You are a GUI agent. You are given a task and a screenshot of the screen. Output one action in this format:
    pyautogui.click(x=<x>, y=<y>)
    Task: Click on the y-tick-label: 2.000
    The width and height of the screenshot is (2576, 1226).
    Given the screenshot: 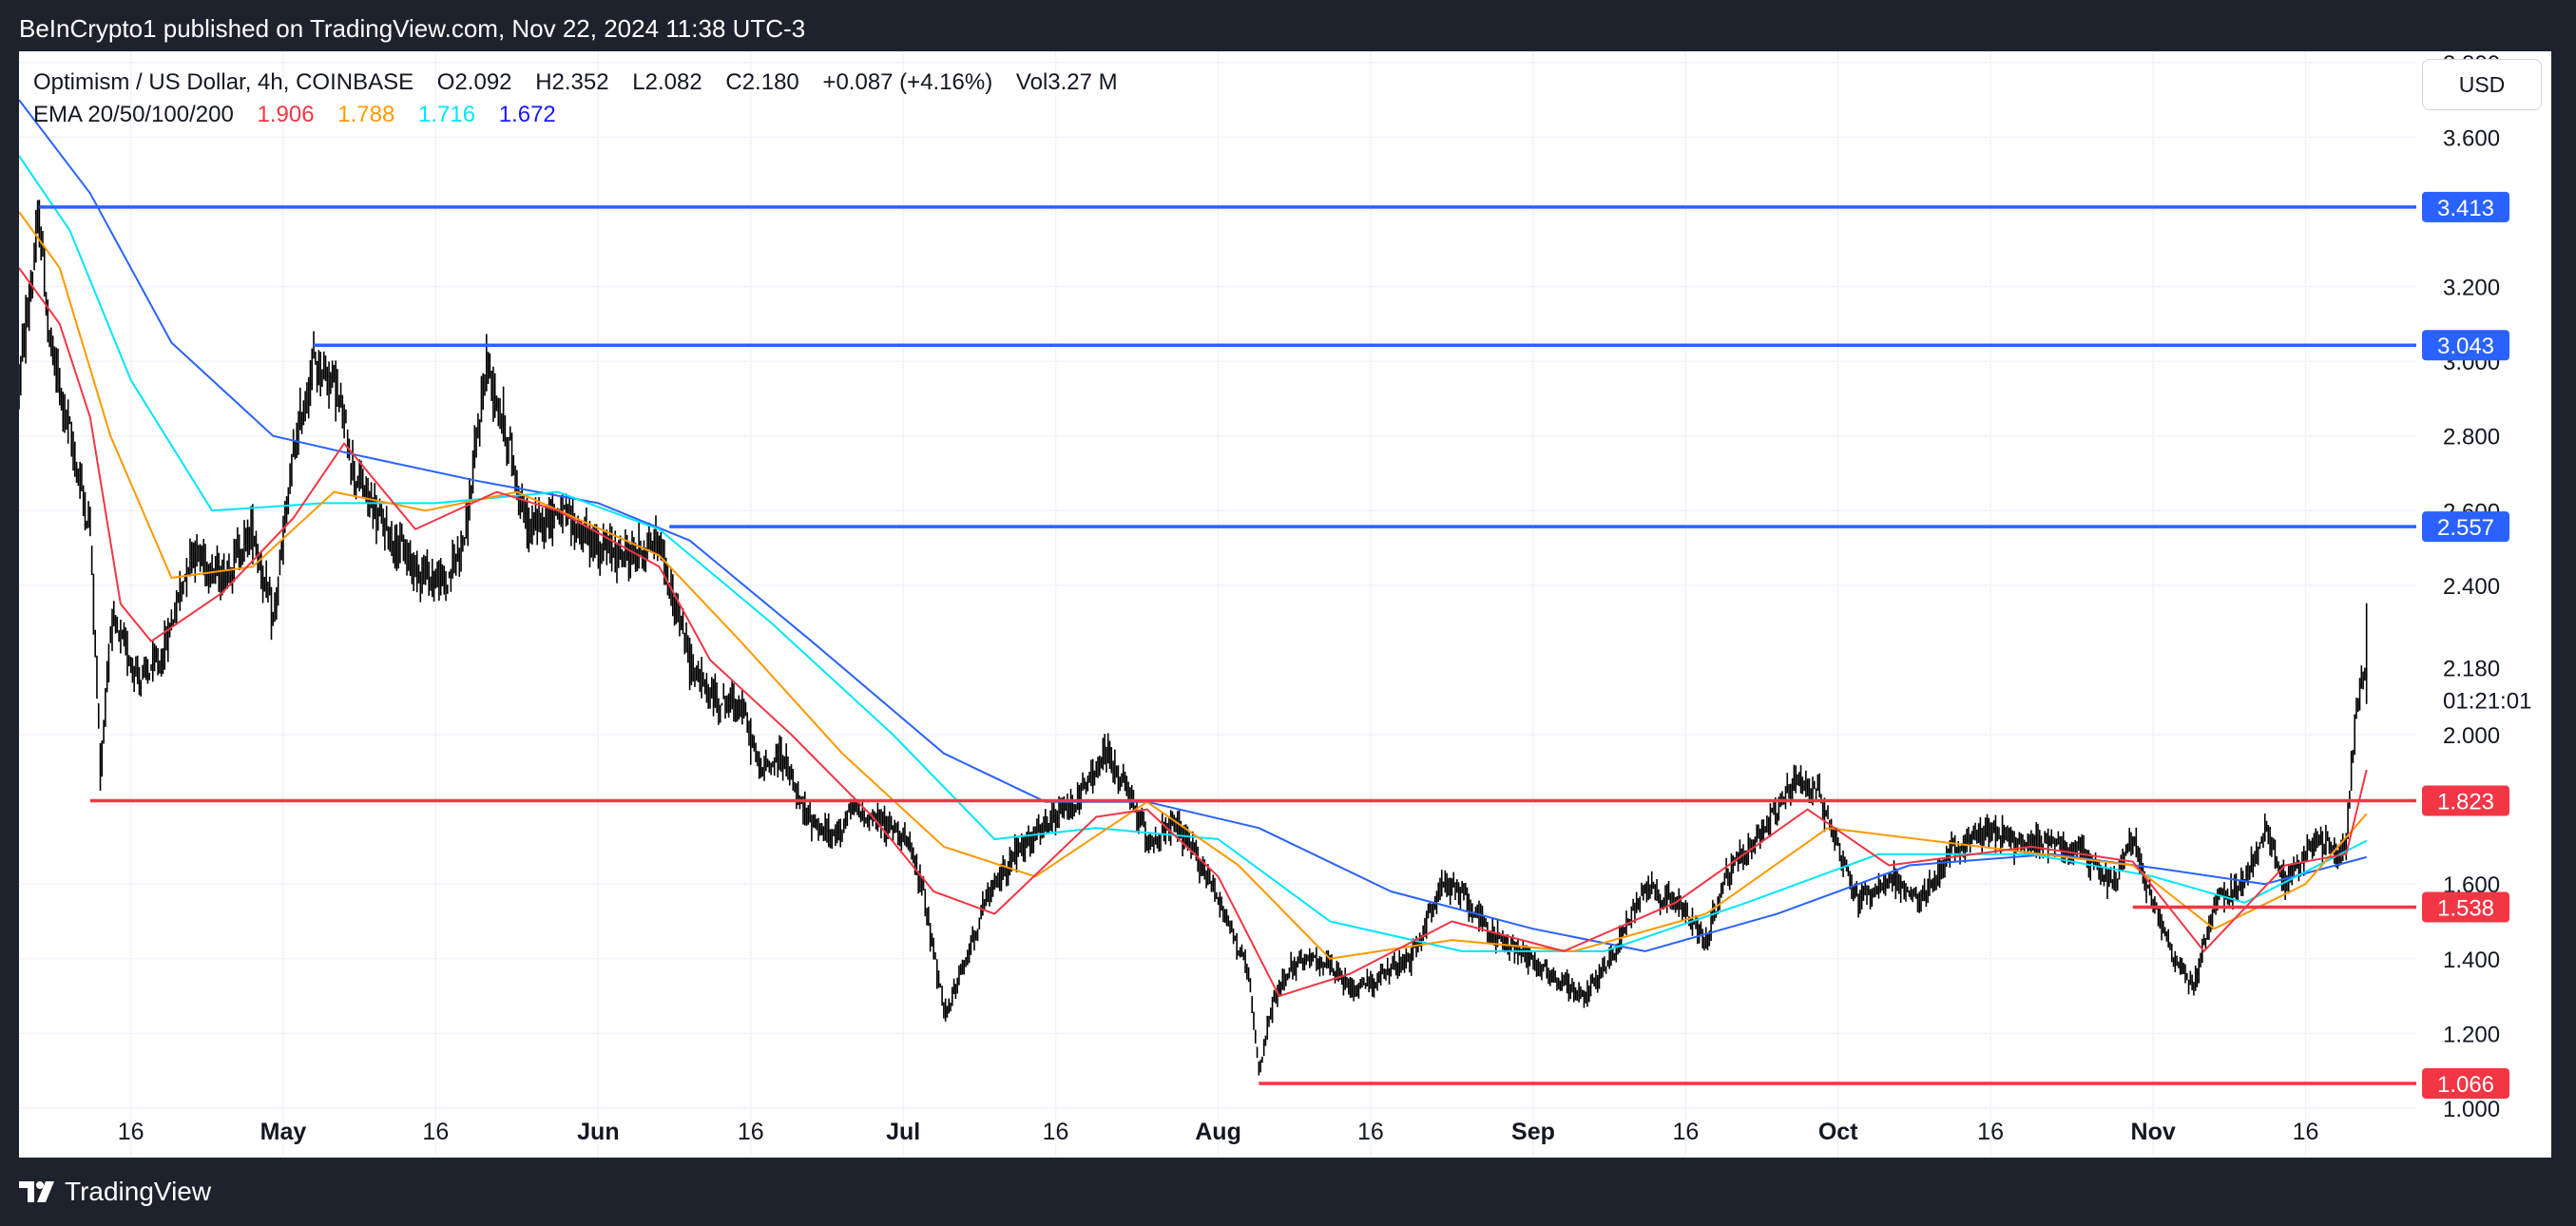 What is the action you would take?
    pyautogui.click(x=2472, y=736)
    